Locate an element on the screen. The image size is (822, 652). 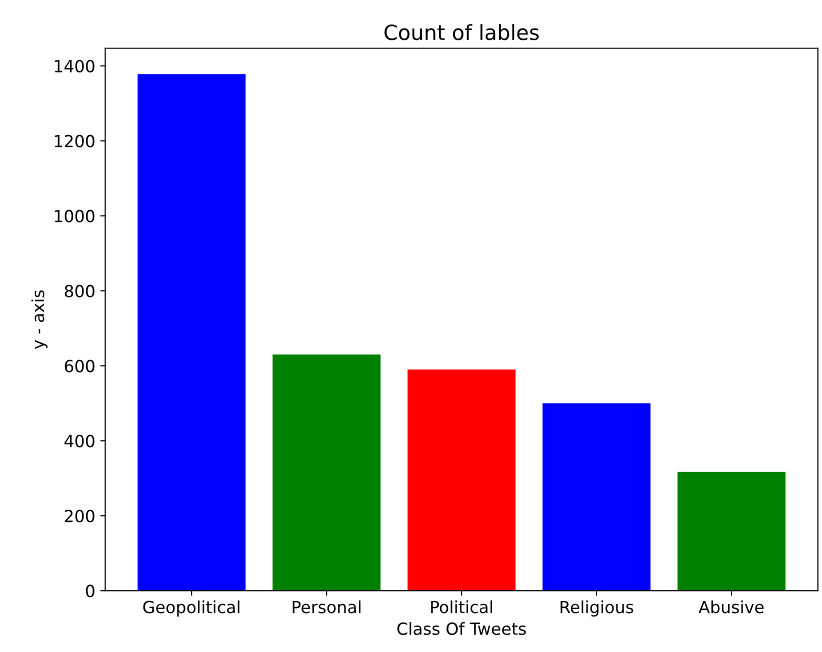
x-tick-label: Geopolitical is located at coordinates (191, 608).